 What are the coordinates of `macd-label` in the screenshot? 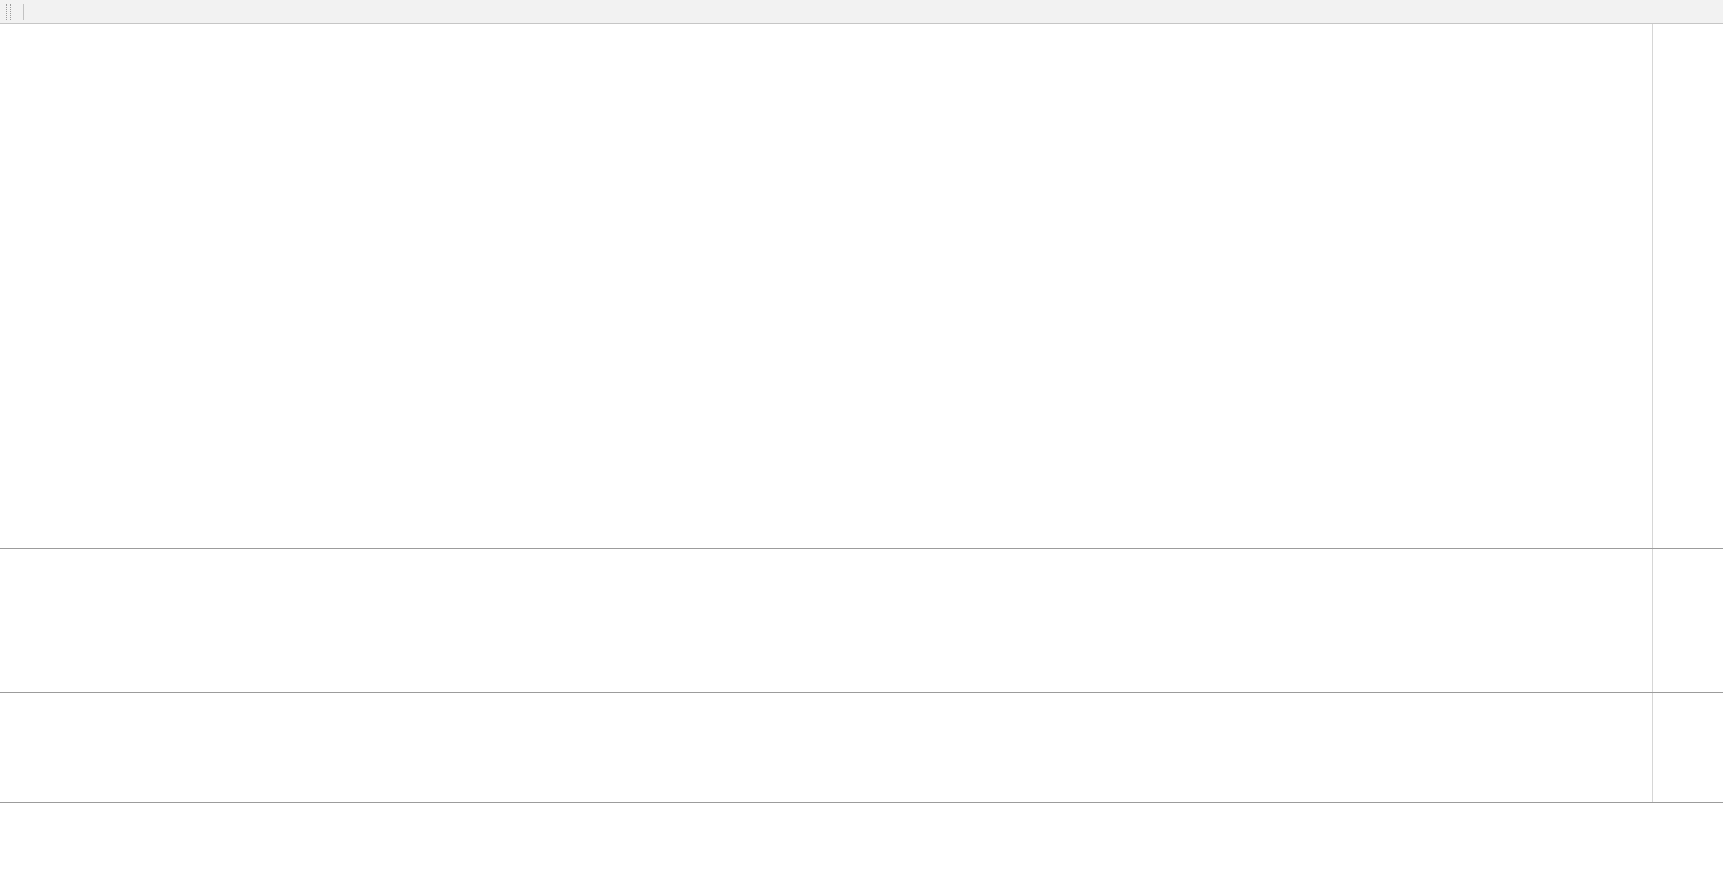 It's located at (13, 559).